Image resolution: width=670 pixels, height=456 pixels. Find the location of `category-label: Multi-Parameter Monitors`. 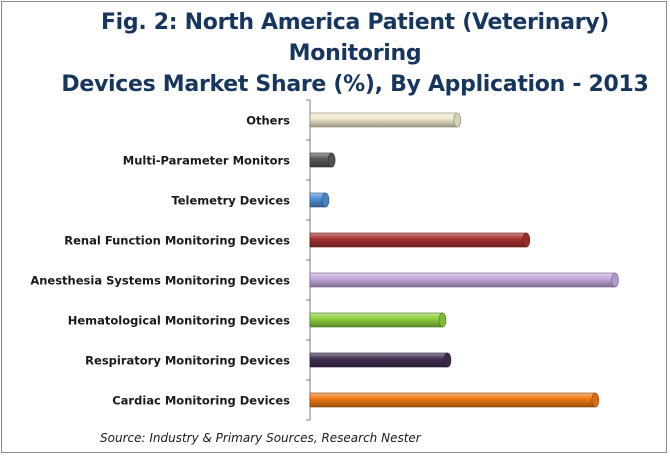

category-label: Multi-Parameter Monitors is located at coordinates (206, 161).